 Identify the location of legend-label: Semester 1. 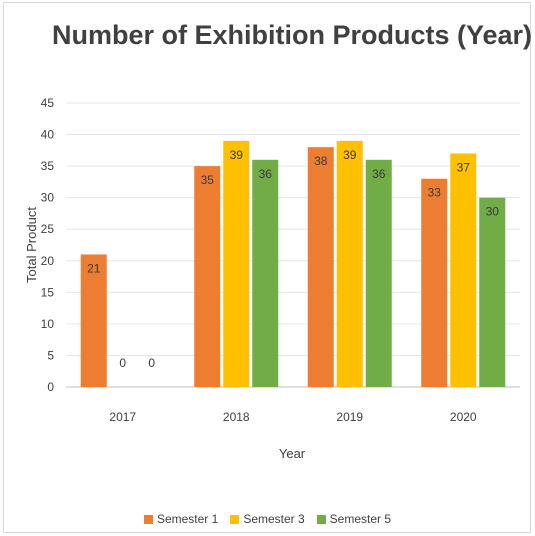
(187, 519).